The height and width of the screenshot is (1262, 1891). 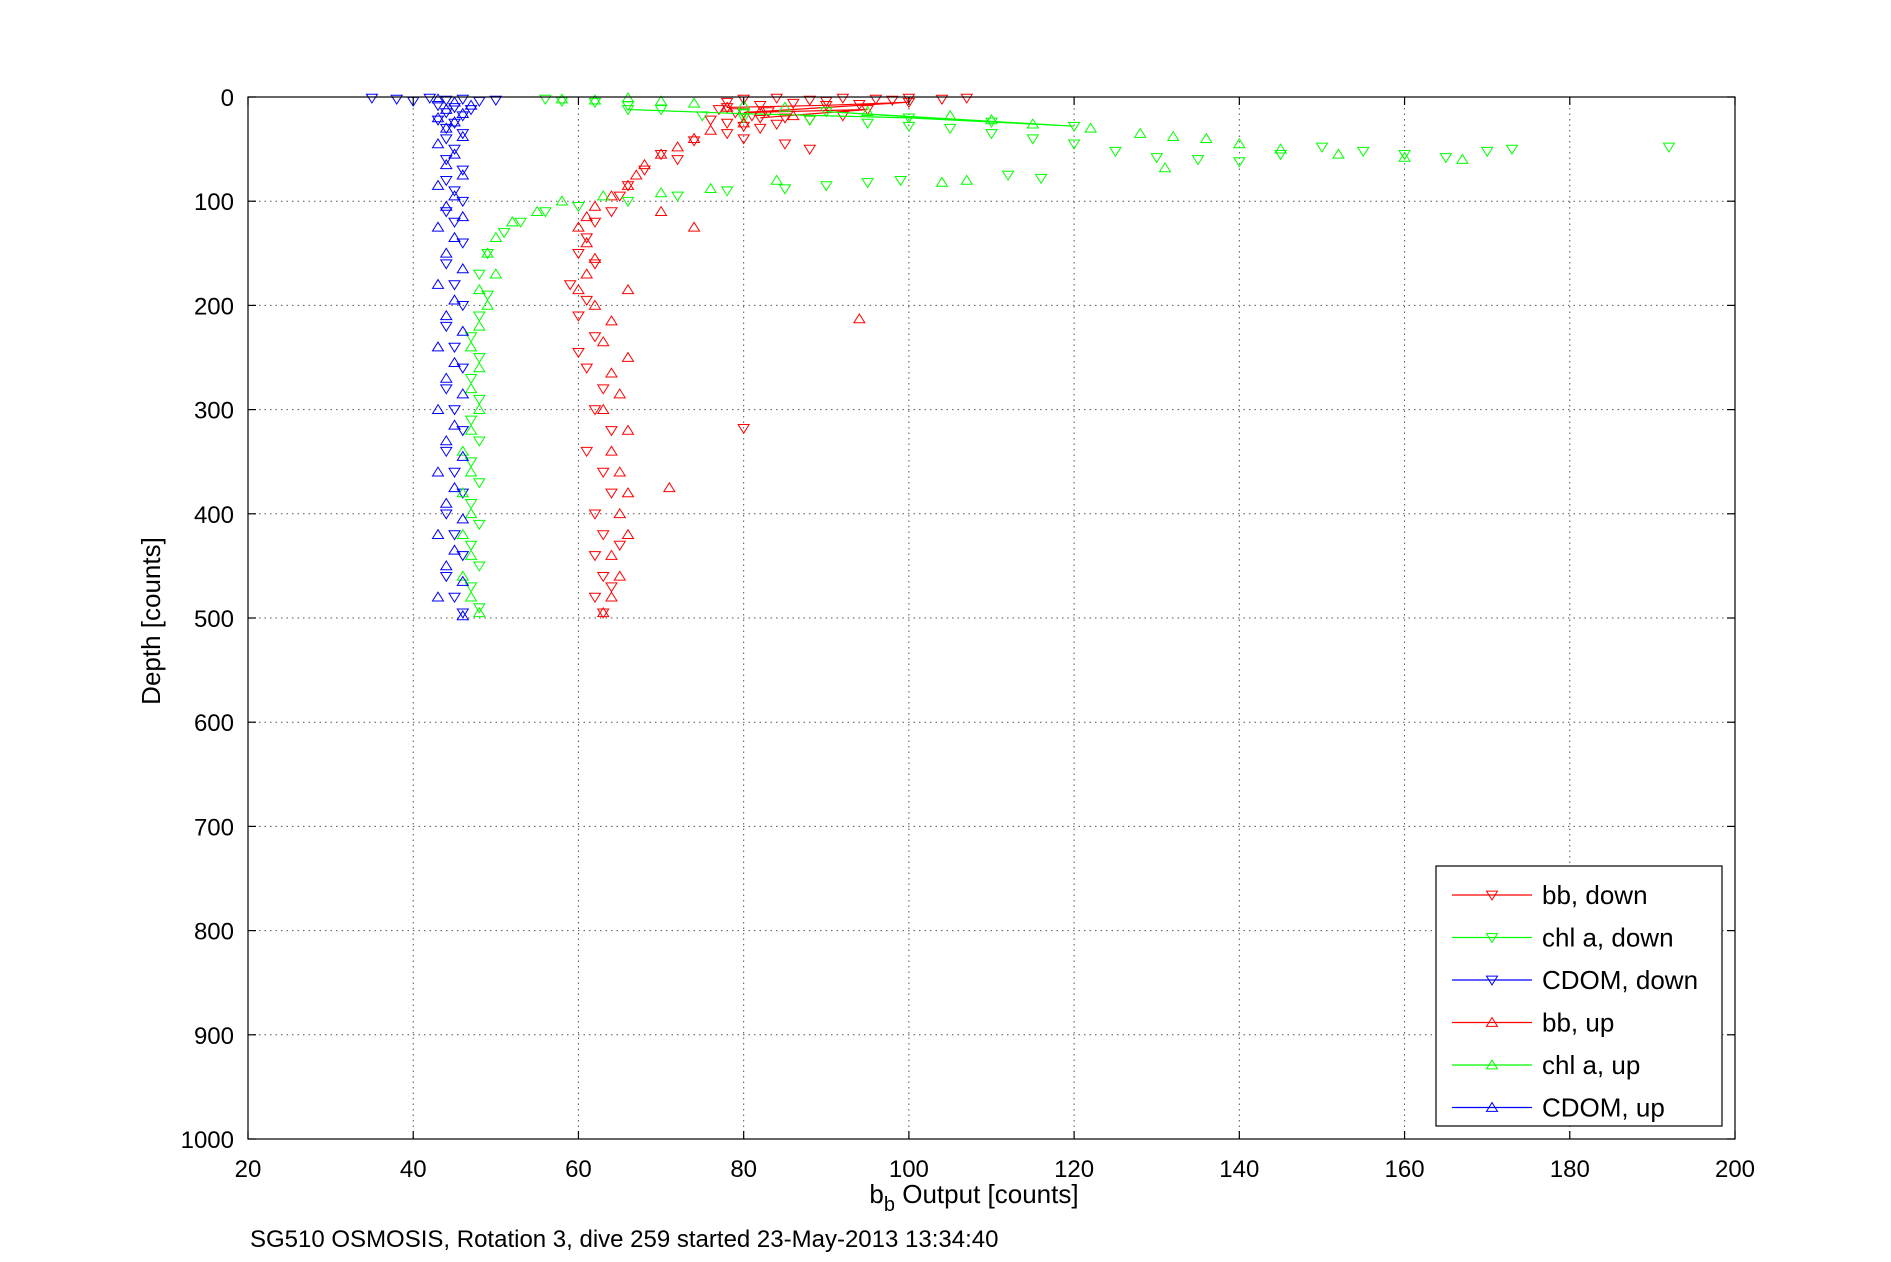 What do you see at coordinates (214, 619) in the screenshot?
I see `y-tick-label: 500` at bounding box center [214, 619].